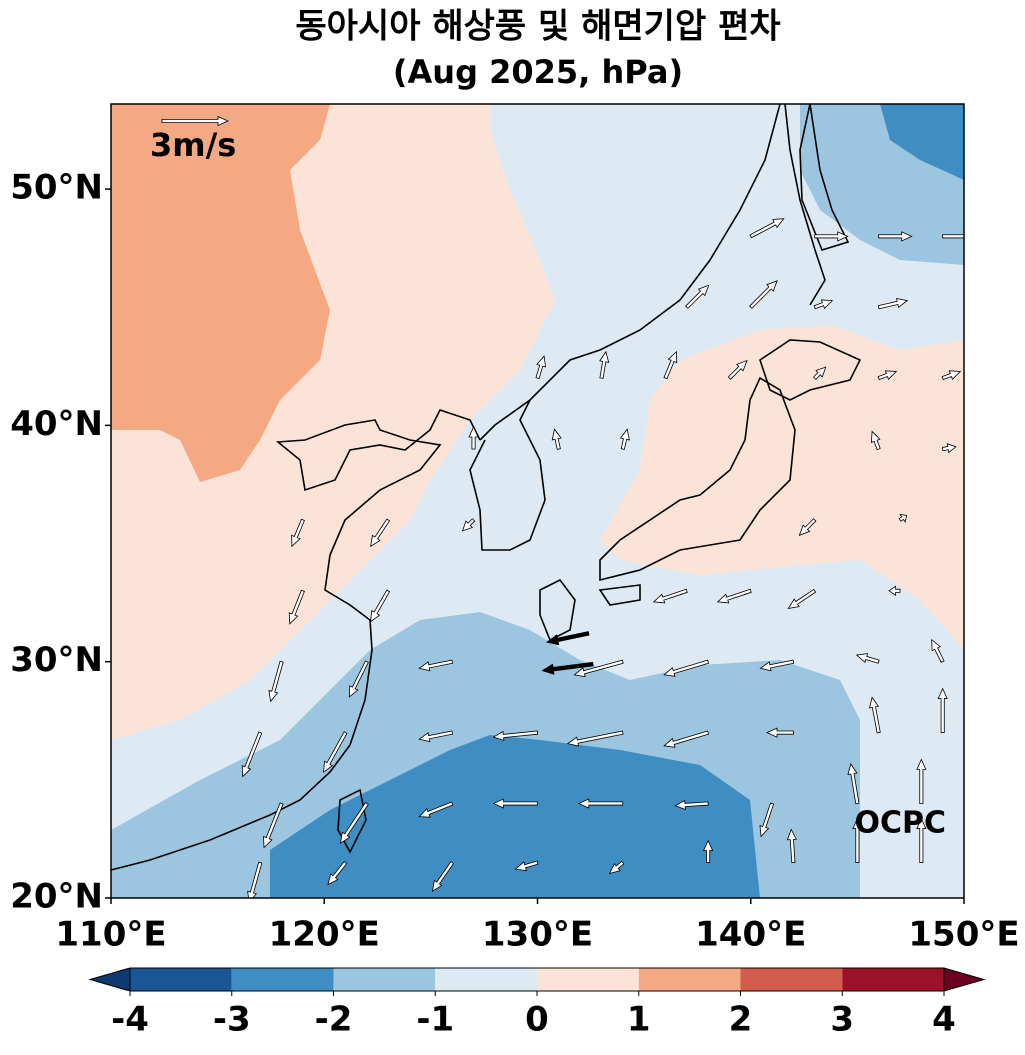  I want to click on logo: OCPC, so click(900, 823).